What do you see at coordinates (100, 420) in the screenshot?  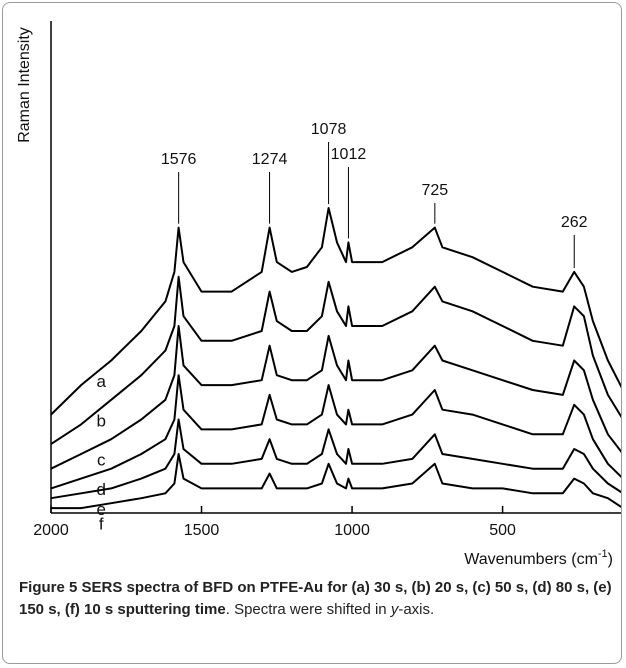 I see `series-label: b` at bounding box center [100, 420].